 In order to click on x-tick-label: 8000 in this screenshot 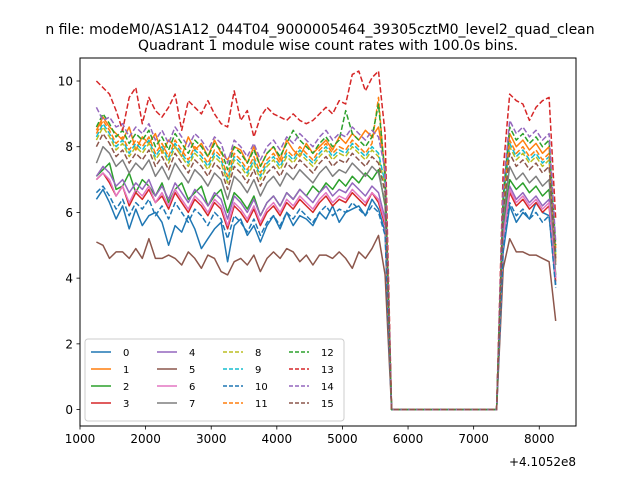, I will do `click(539, 439)`.